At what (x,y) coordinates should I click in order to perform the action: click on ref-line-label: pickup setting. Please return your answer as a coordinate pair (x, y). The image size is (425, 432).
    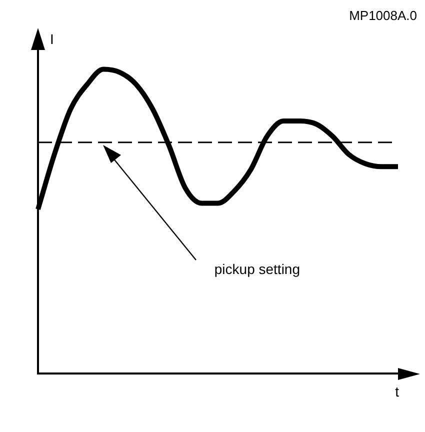
    Looking at the image, I should click on (257, 269).